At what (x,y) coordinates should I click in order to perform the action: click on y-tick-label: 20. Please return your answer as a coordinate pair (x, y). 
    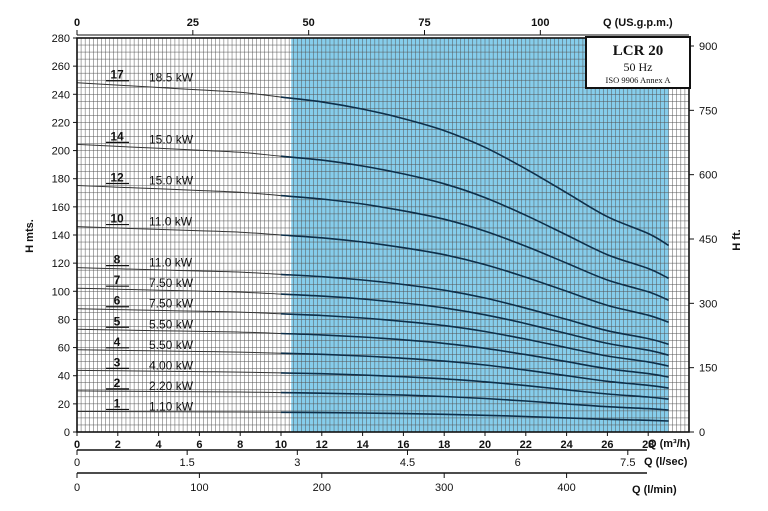
    Looking at the image, I should click on (64, 405).